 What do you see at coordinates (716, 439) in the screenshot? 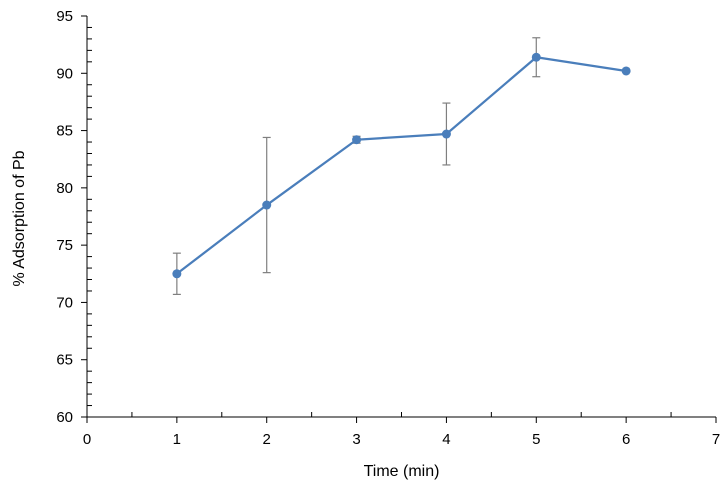
I see `x-tick-label: 7` at bounding box center [716, 439].